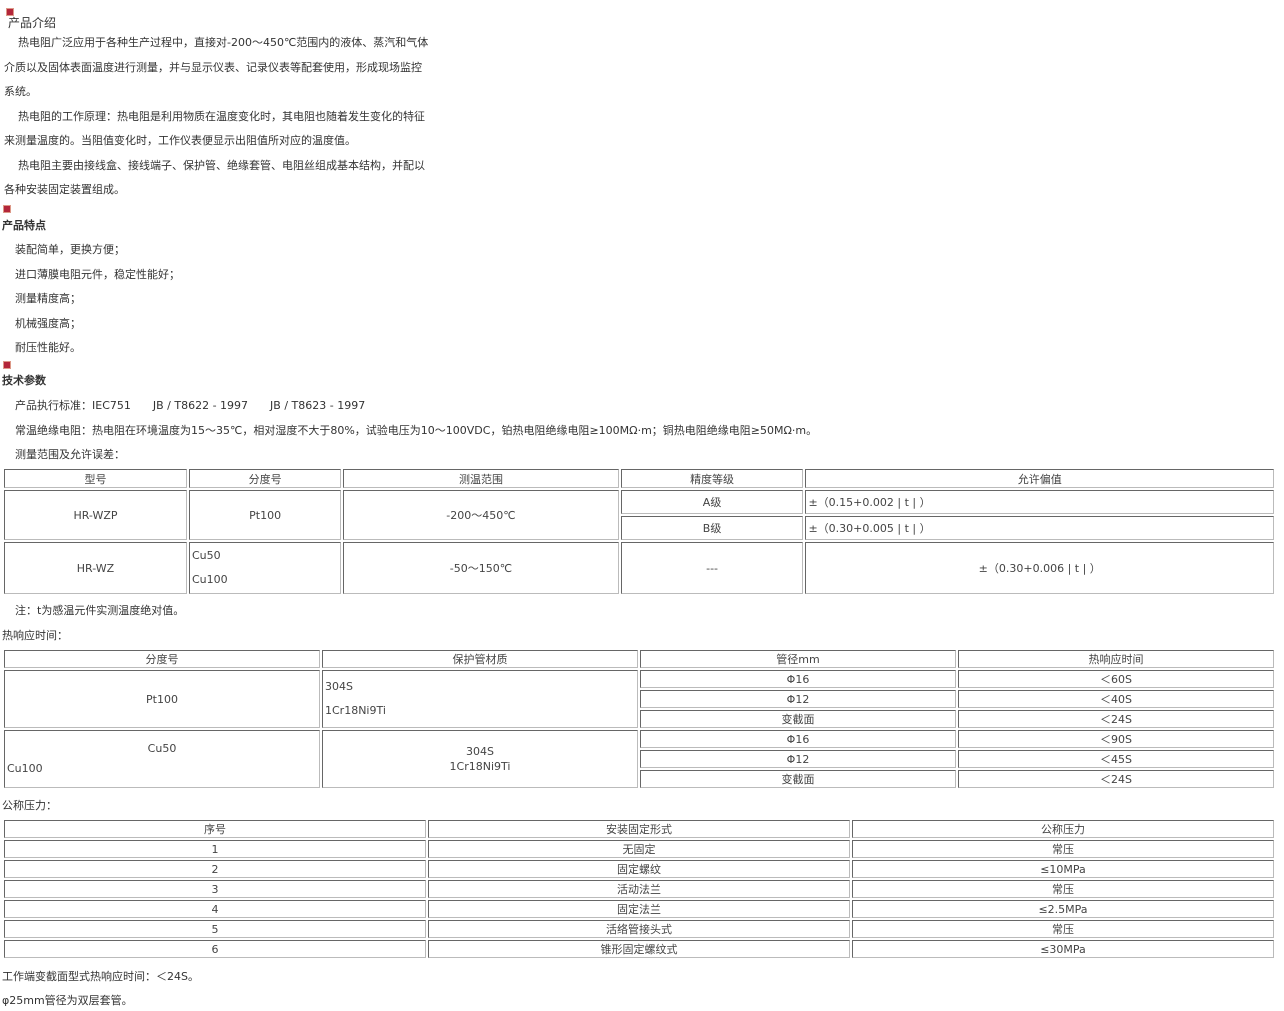  Describe the element at coordinates (24, 225) in the screenshot. I see `features-title: 产品特点` at that location.